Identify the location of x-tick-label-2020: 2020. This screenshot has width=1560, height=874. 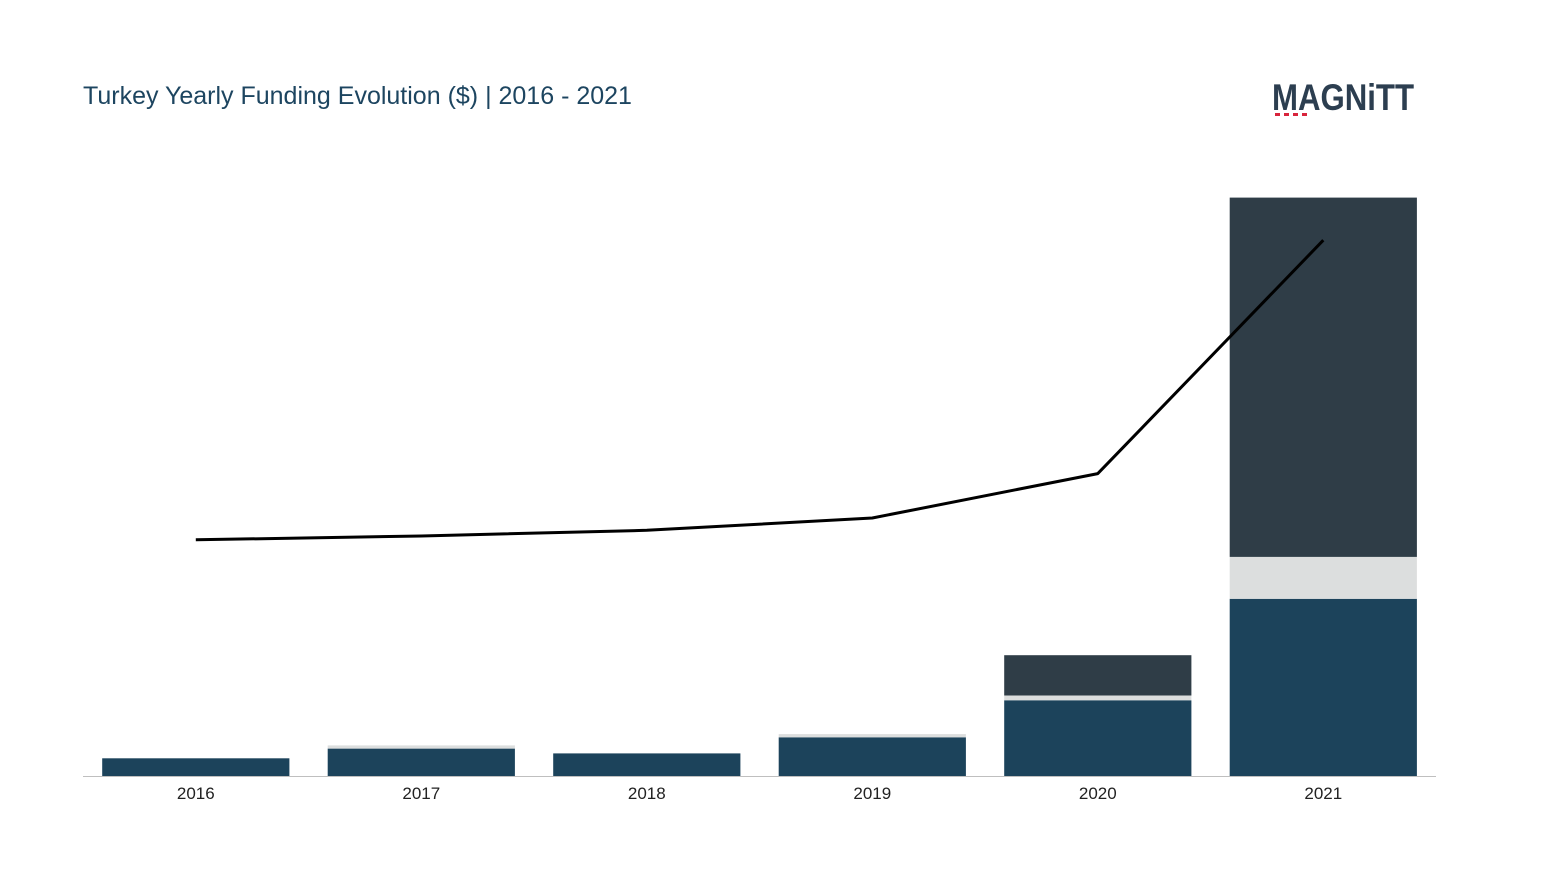
(1098, 793).